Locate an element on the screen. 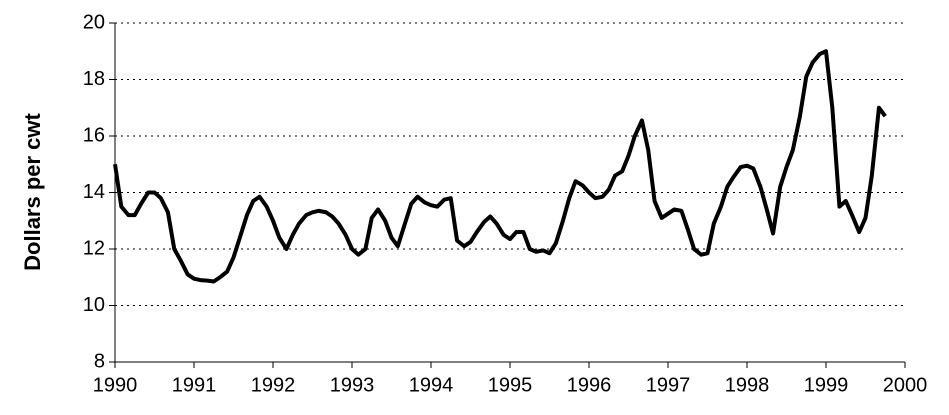  x-tick-label: 2000 is located at coordinates (905, 385).